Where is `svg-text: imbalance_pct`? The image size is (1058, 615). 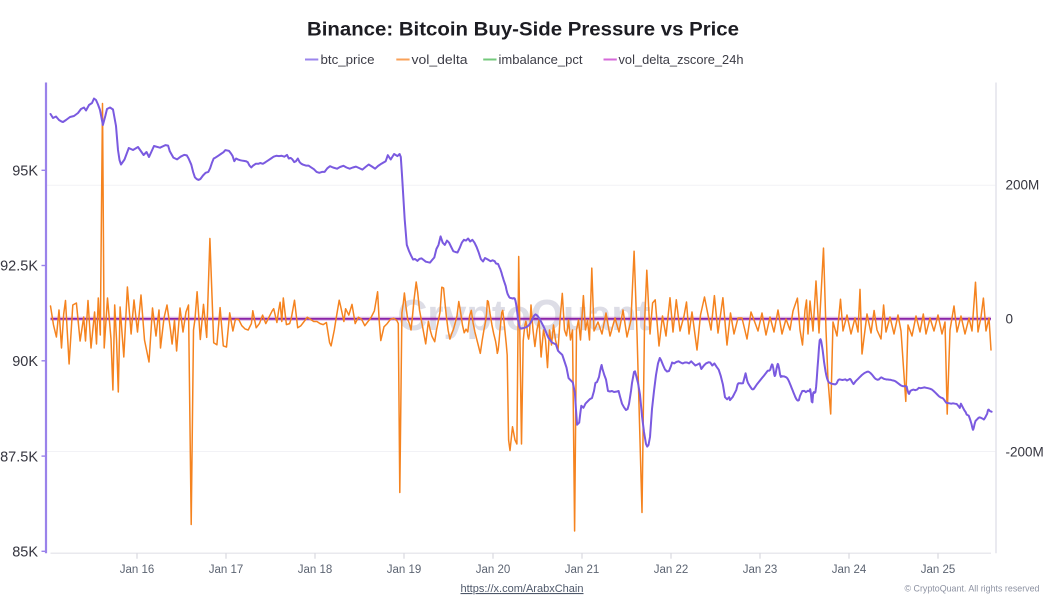
svg-text: imbalance_pct is located at coordinates (541, 60).